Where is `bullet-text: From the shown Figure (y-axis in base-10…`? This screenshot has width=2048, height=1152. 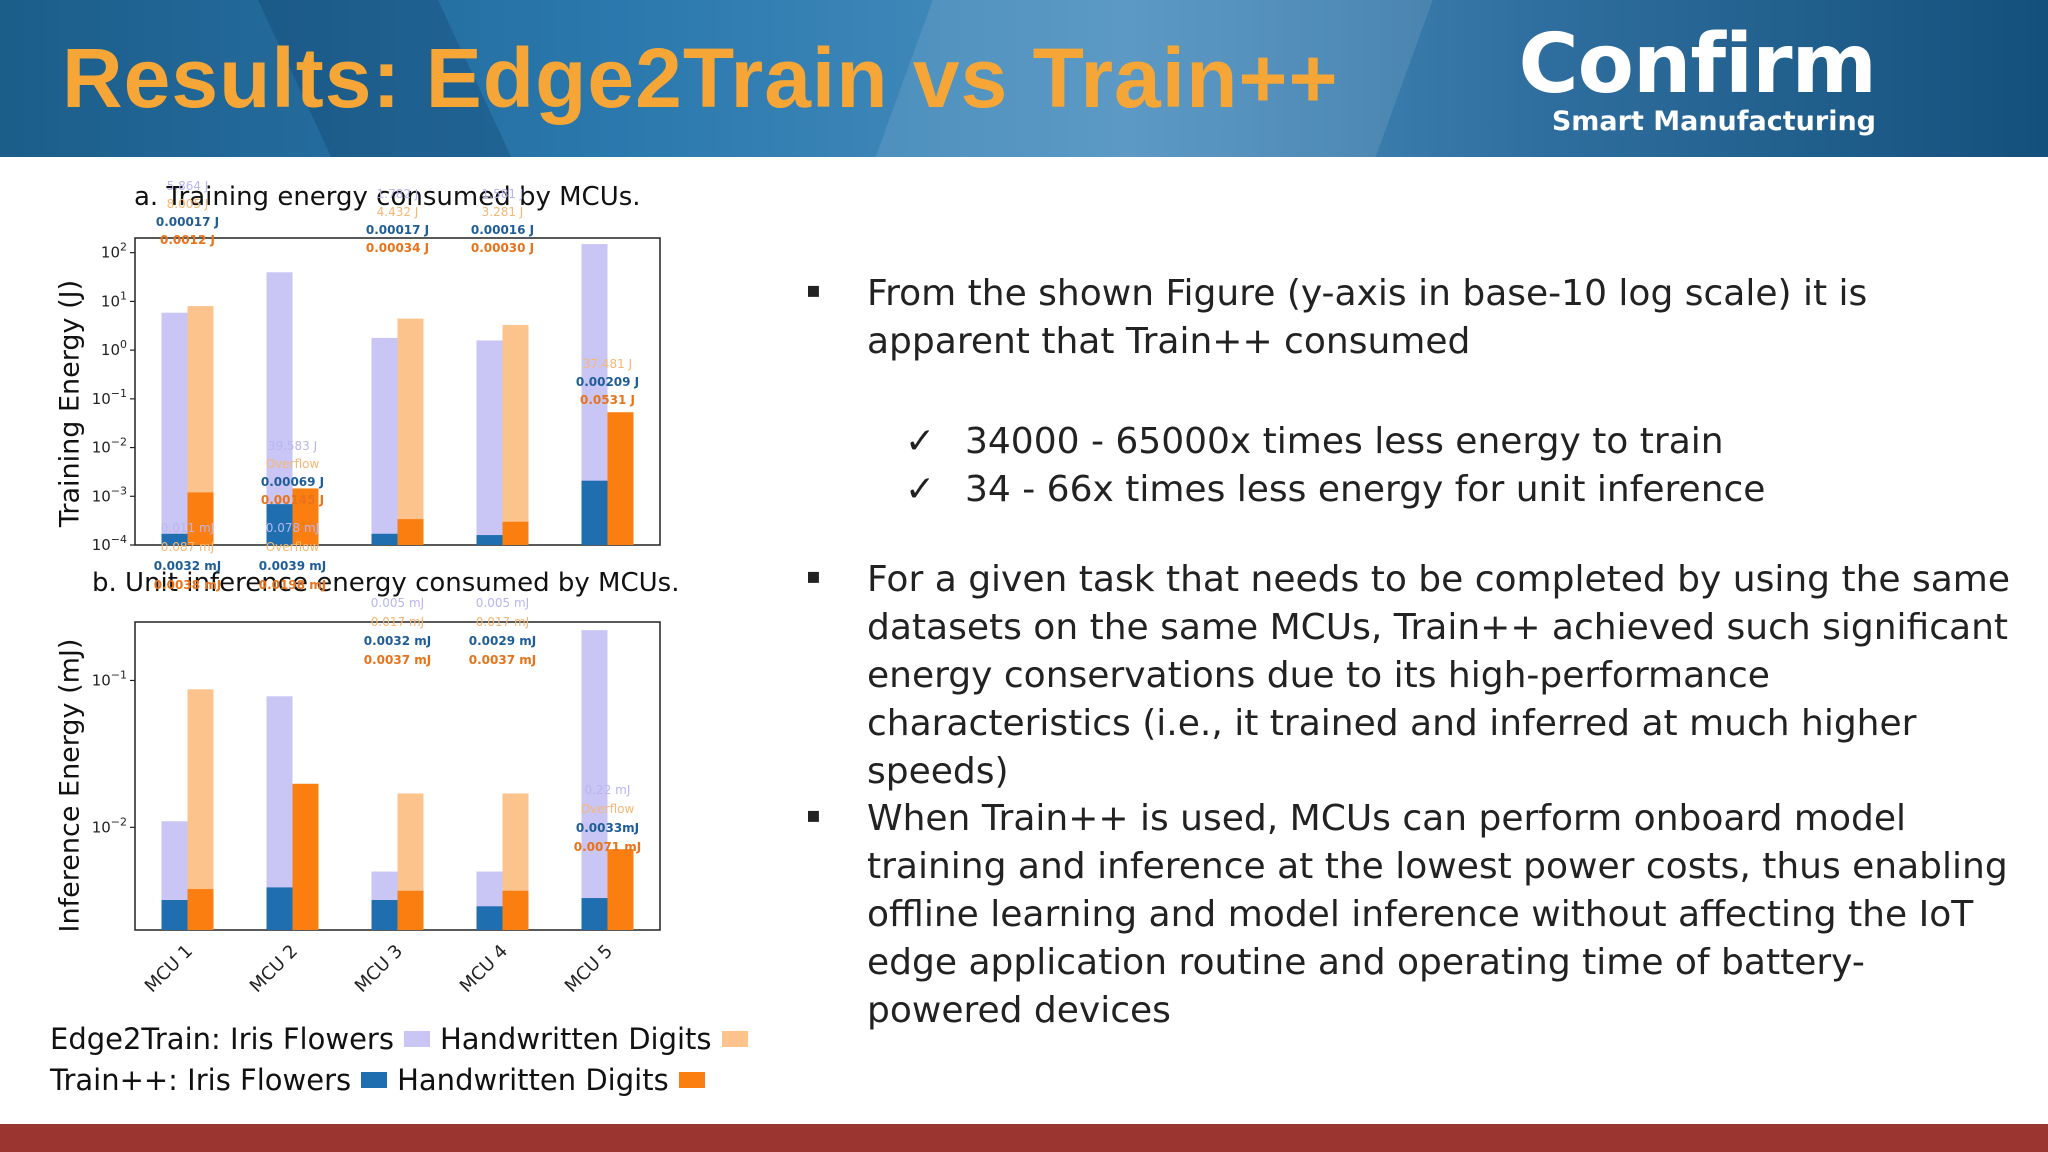
bullet-text: From the shown Figure (y-axis in base-10… is located at coordinates (1367, 317).